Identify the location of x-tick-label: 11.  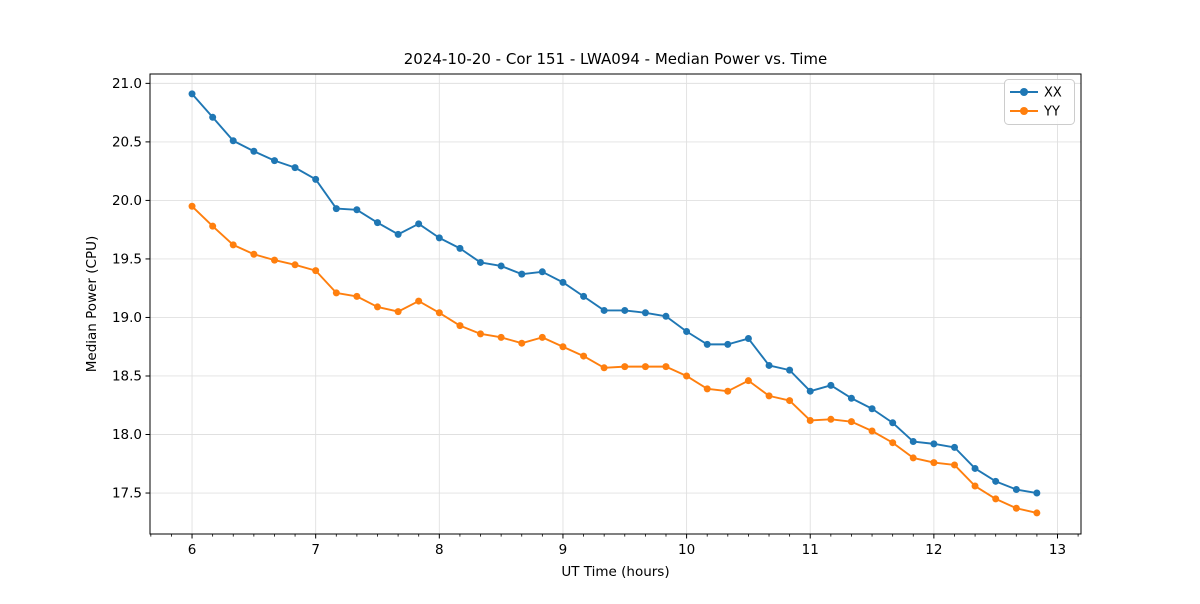
(810, 550).